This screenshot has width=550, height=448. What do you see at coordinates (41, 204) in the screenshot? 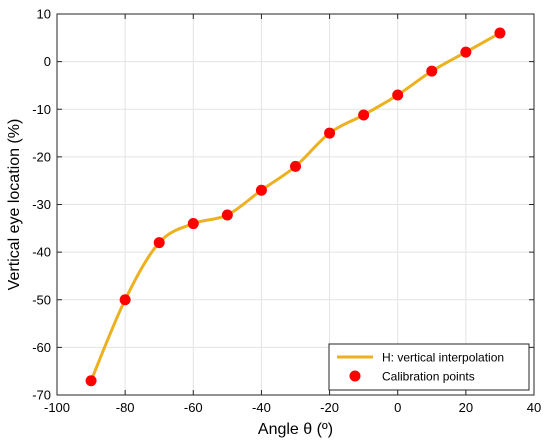
I see `y-tick-label: -30` at bounding box center [41, 204].